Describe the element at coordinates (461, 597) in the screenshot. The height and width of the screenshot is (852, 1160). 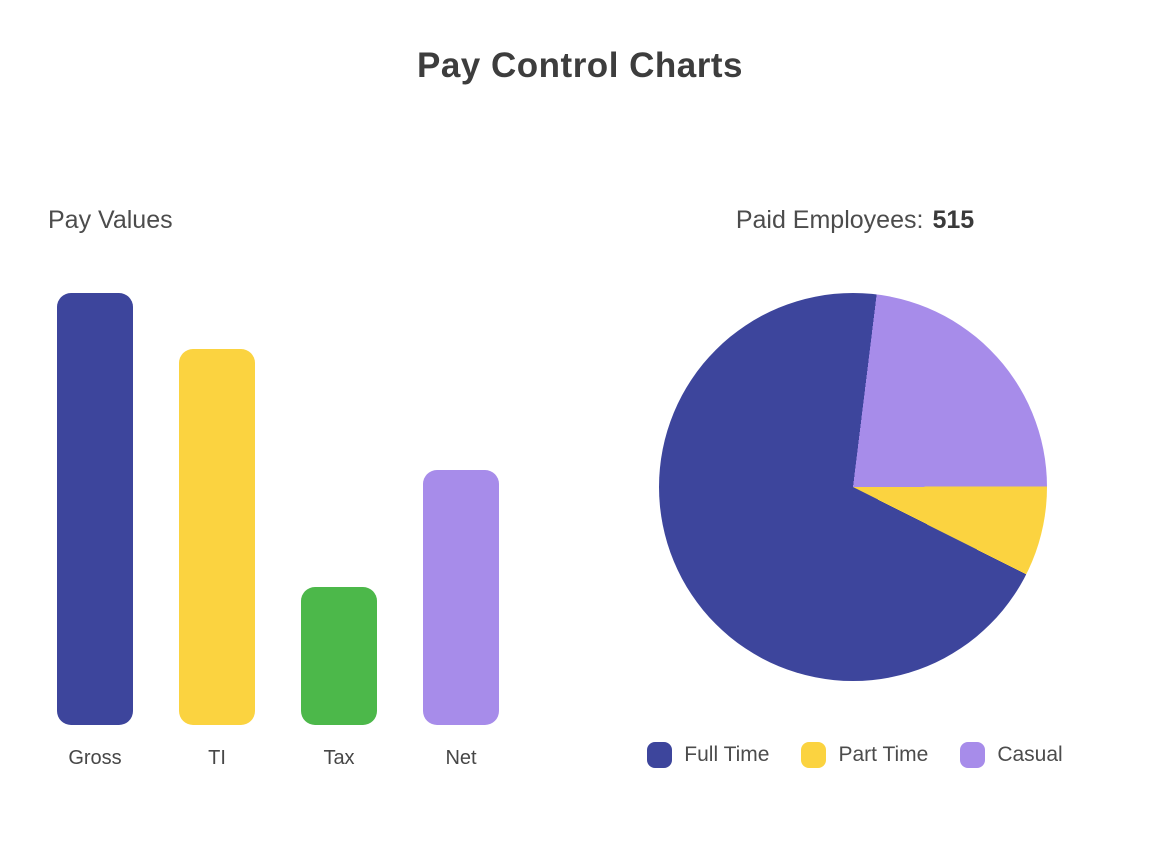
I see `bar-net` at that location.